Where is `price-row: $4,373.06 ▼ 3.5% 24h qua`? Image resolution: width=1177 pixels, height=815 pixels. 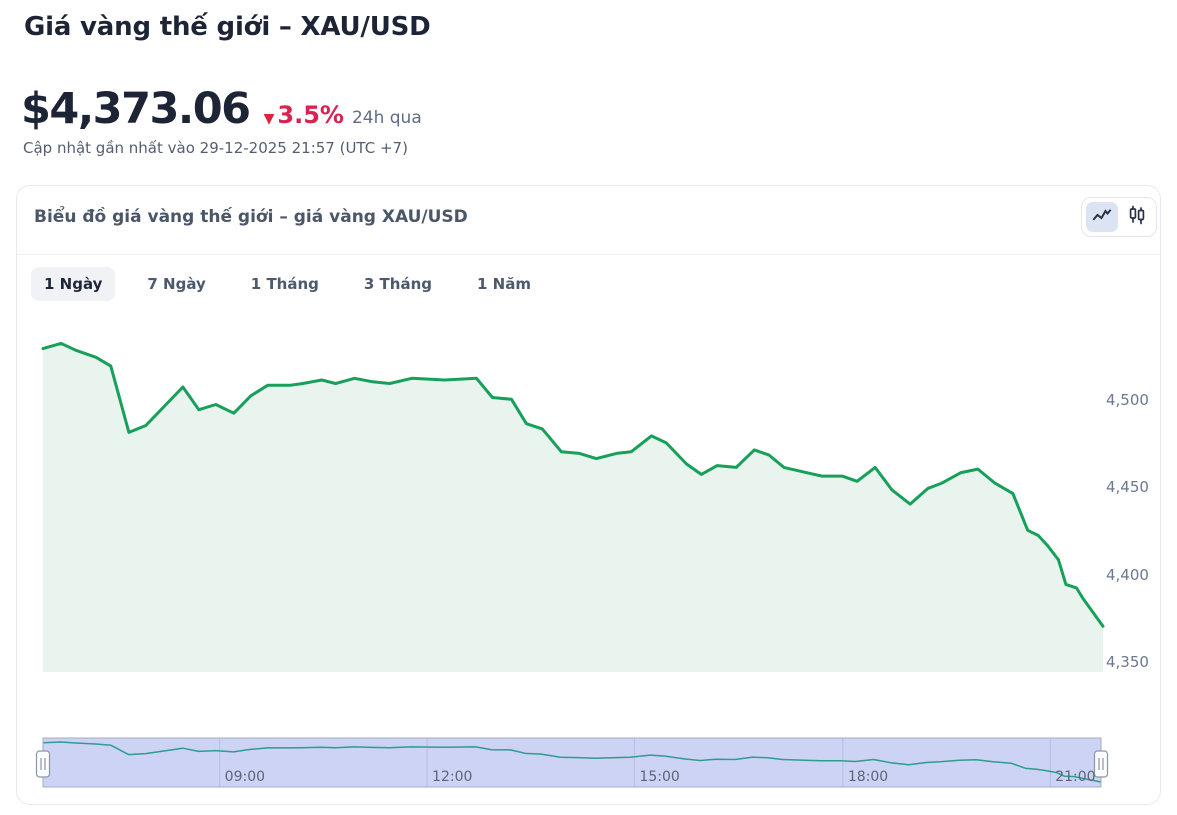
price-row: $4,373.06 ▼ 3.5% 24h qua is located at coordinates (221, 109).